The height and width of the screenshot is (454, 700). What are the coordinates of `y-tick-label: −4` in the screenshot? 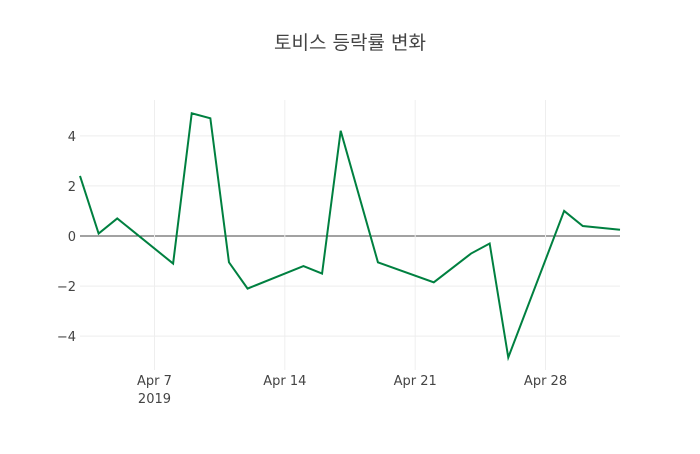 It's located at (66, 337).